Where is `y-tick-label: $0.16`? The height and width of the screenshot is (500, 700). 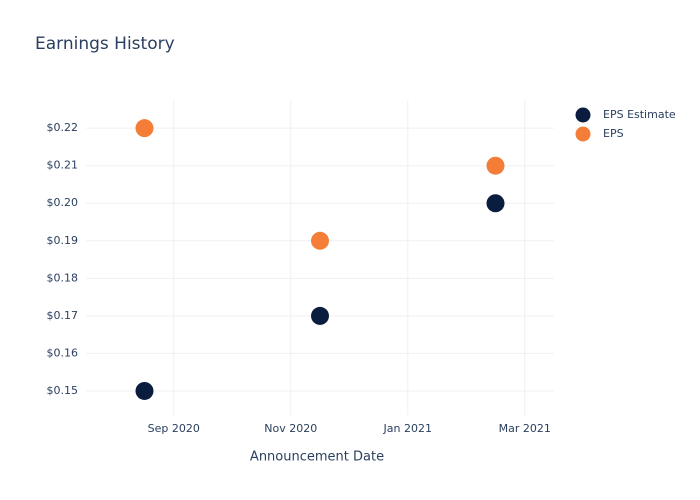 y-tick-label: $0.16 is located at coordinates (63, 352).